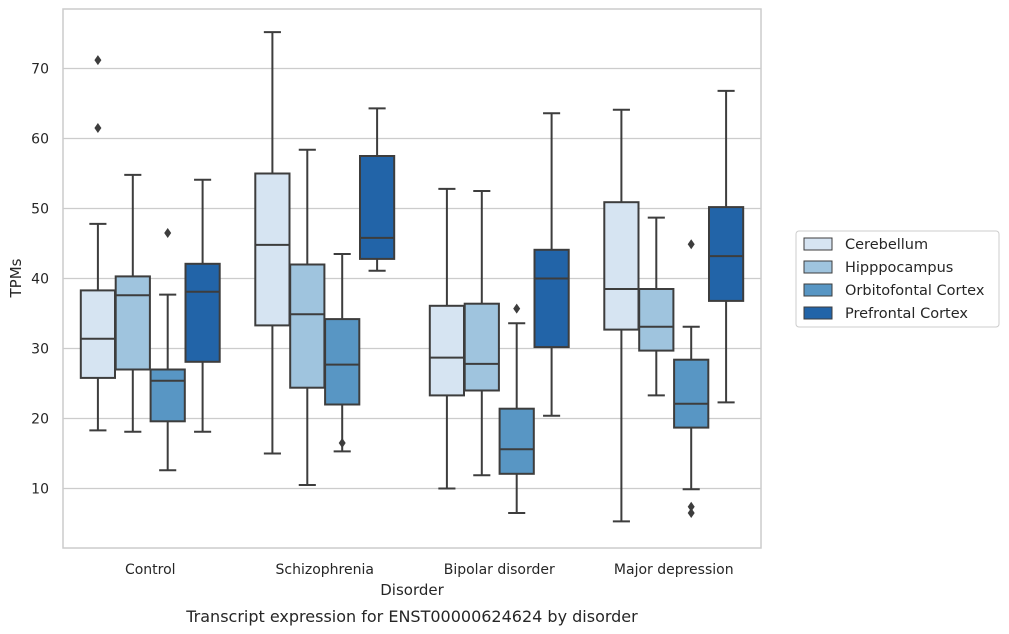  What do you see at coordinates (150, 570) in the screenshot?
I see `x-tick-label: Control` at bounding box center [150, 570].